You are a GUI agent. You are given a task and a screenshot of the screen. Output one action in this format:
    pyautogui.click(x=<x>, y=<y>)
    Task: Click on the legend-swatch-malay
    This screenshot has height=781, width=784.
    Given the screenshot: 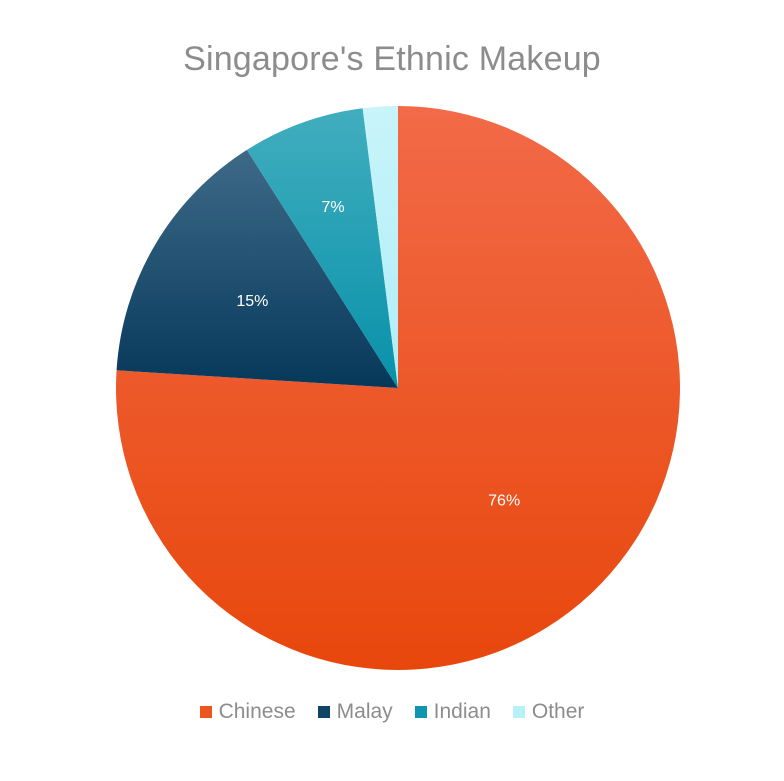 What is the action you would take?
    pyautogui.click(x=323, y=712)
    